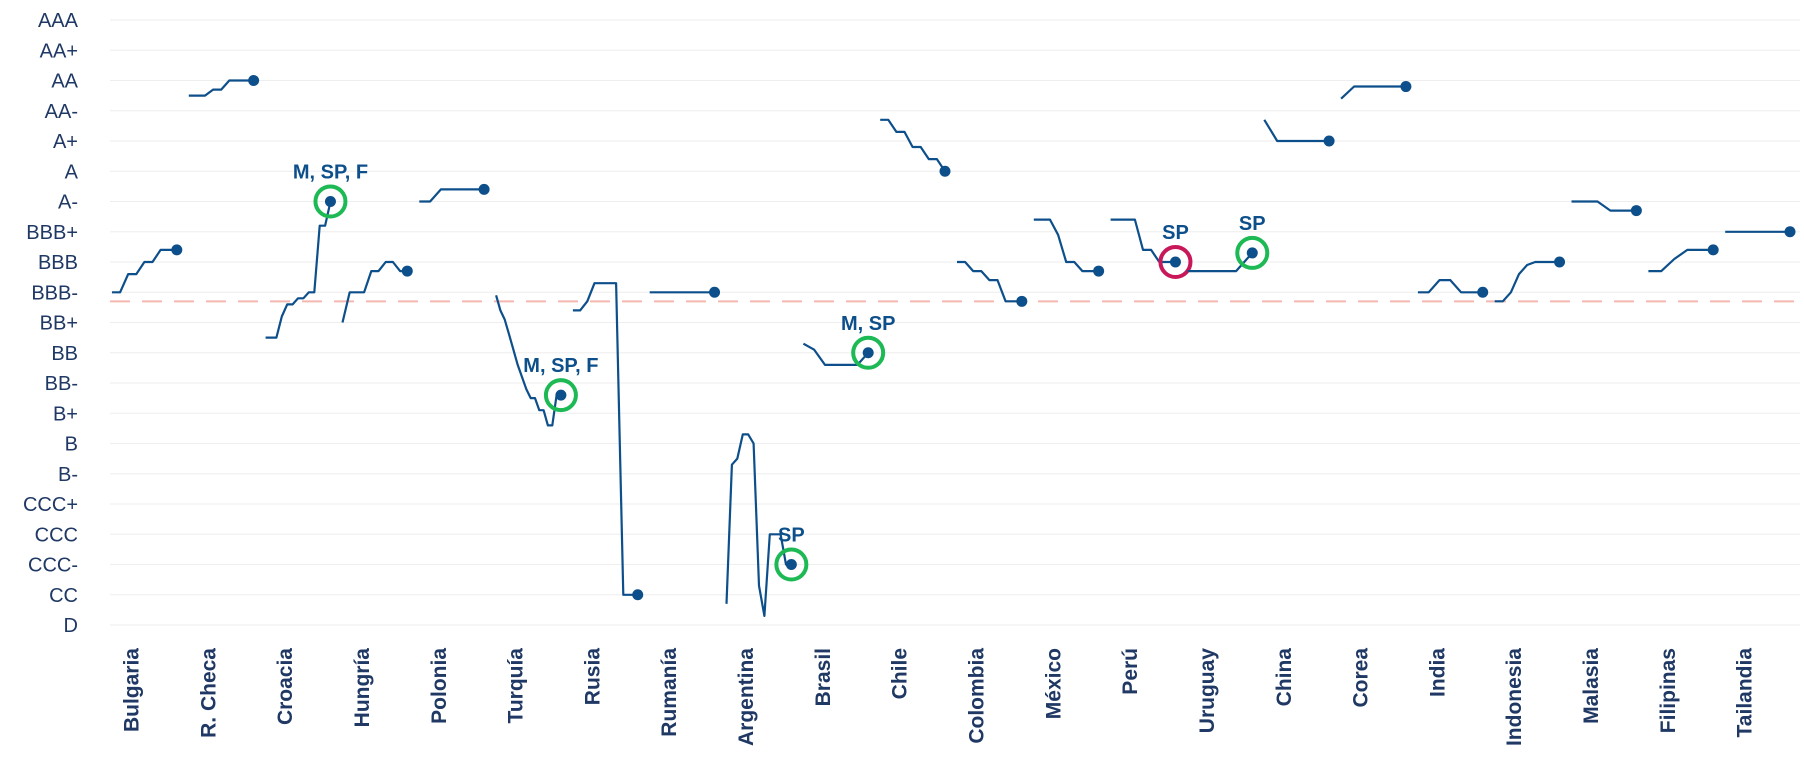 This screenshot has width=1804, height=772. What do you see at coordinates (52, 233) in the screenshot?
I see `y-tick-label: BBB+` at bounding box center [52, 233].